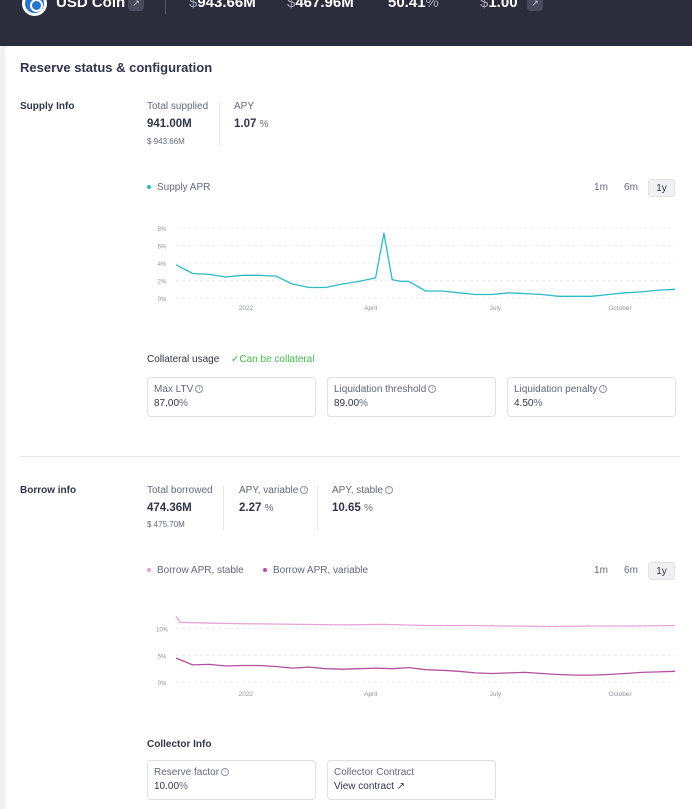 Image resolution: width=692 pixels, height=809 pixels. What do you see at coordinates (171, 786) in the screenshot?
I see `reserve-factor-value: 10.00%` at bounding box center [171, 786].